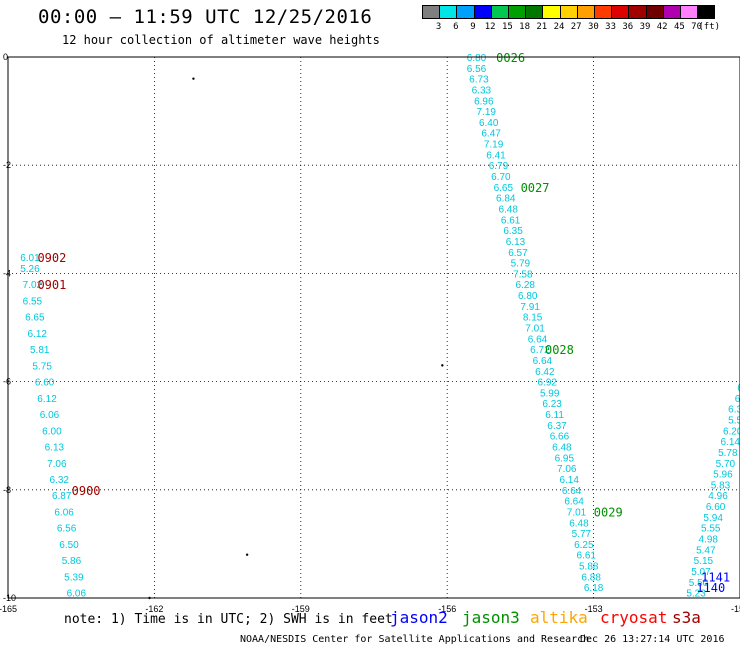  What do you see at coordinates (482, 90) in the screenshot?
I see `swh-value-label: 6.33` at bounding box center [482, 90].